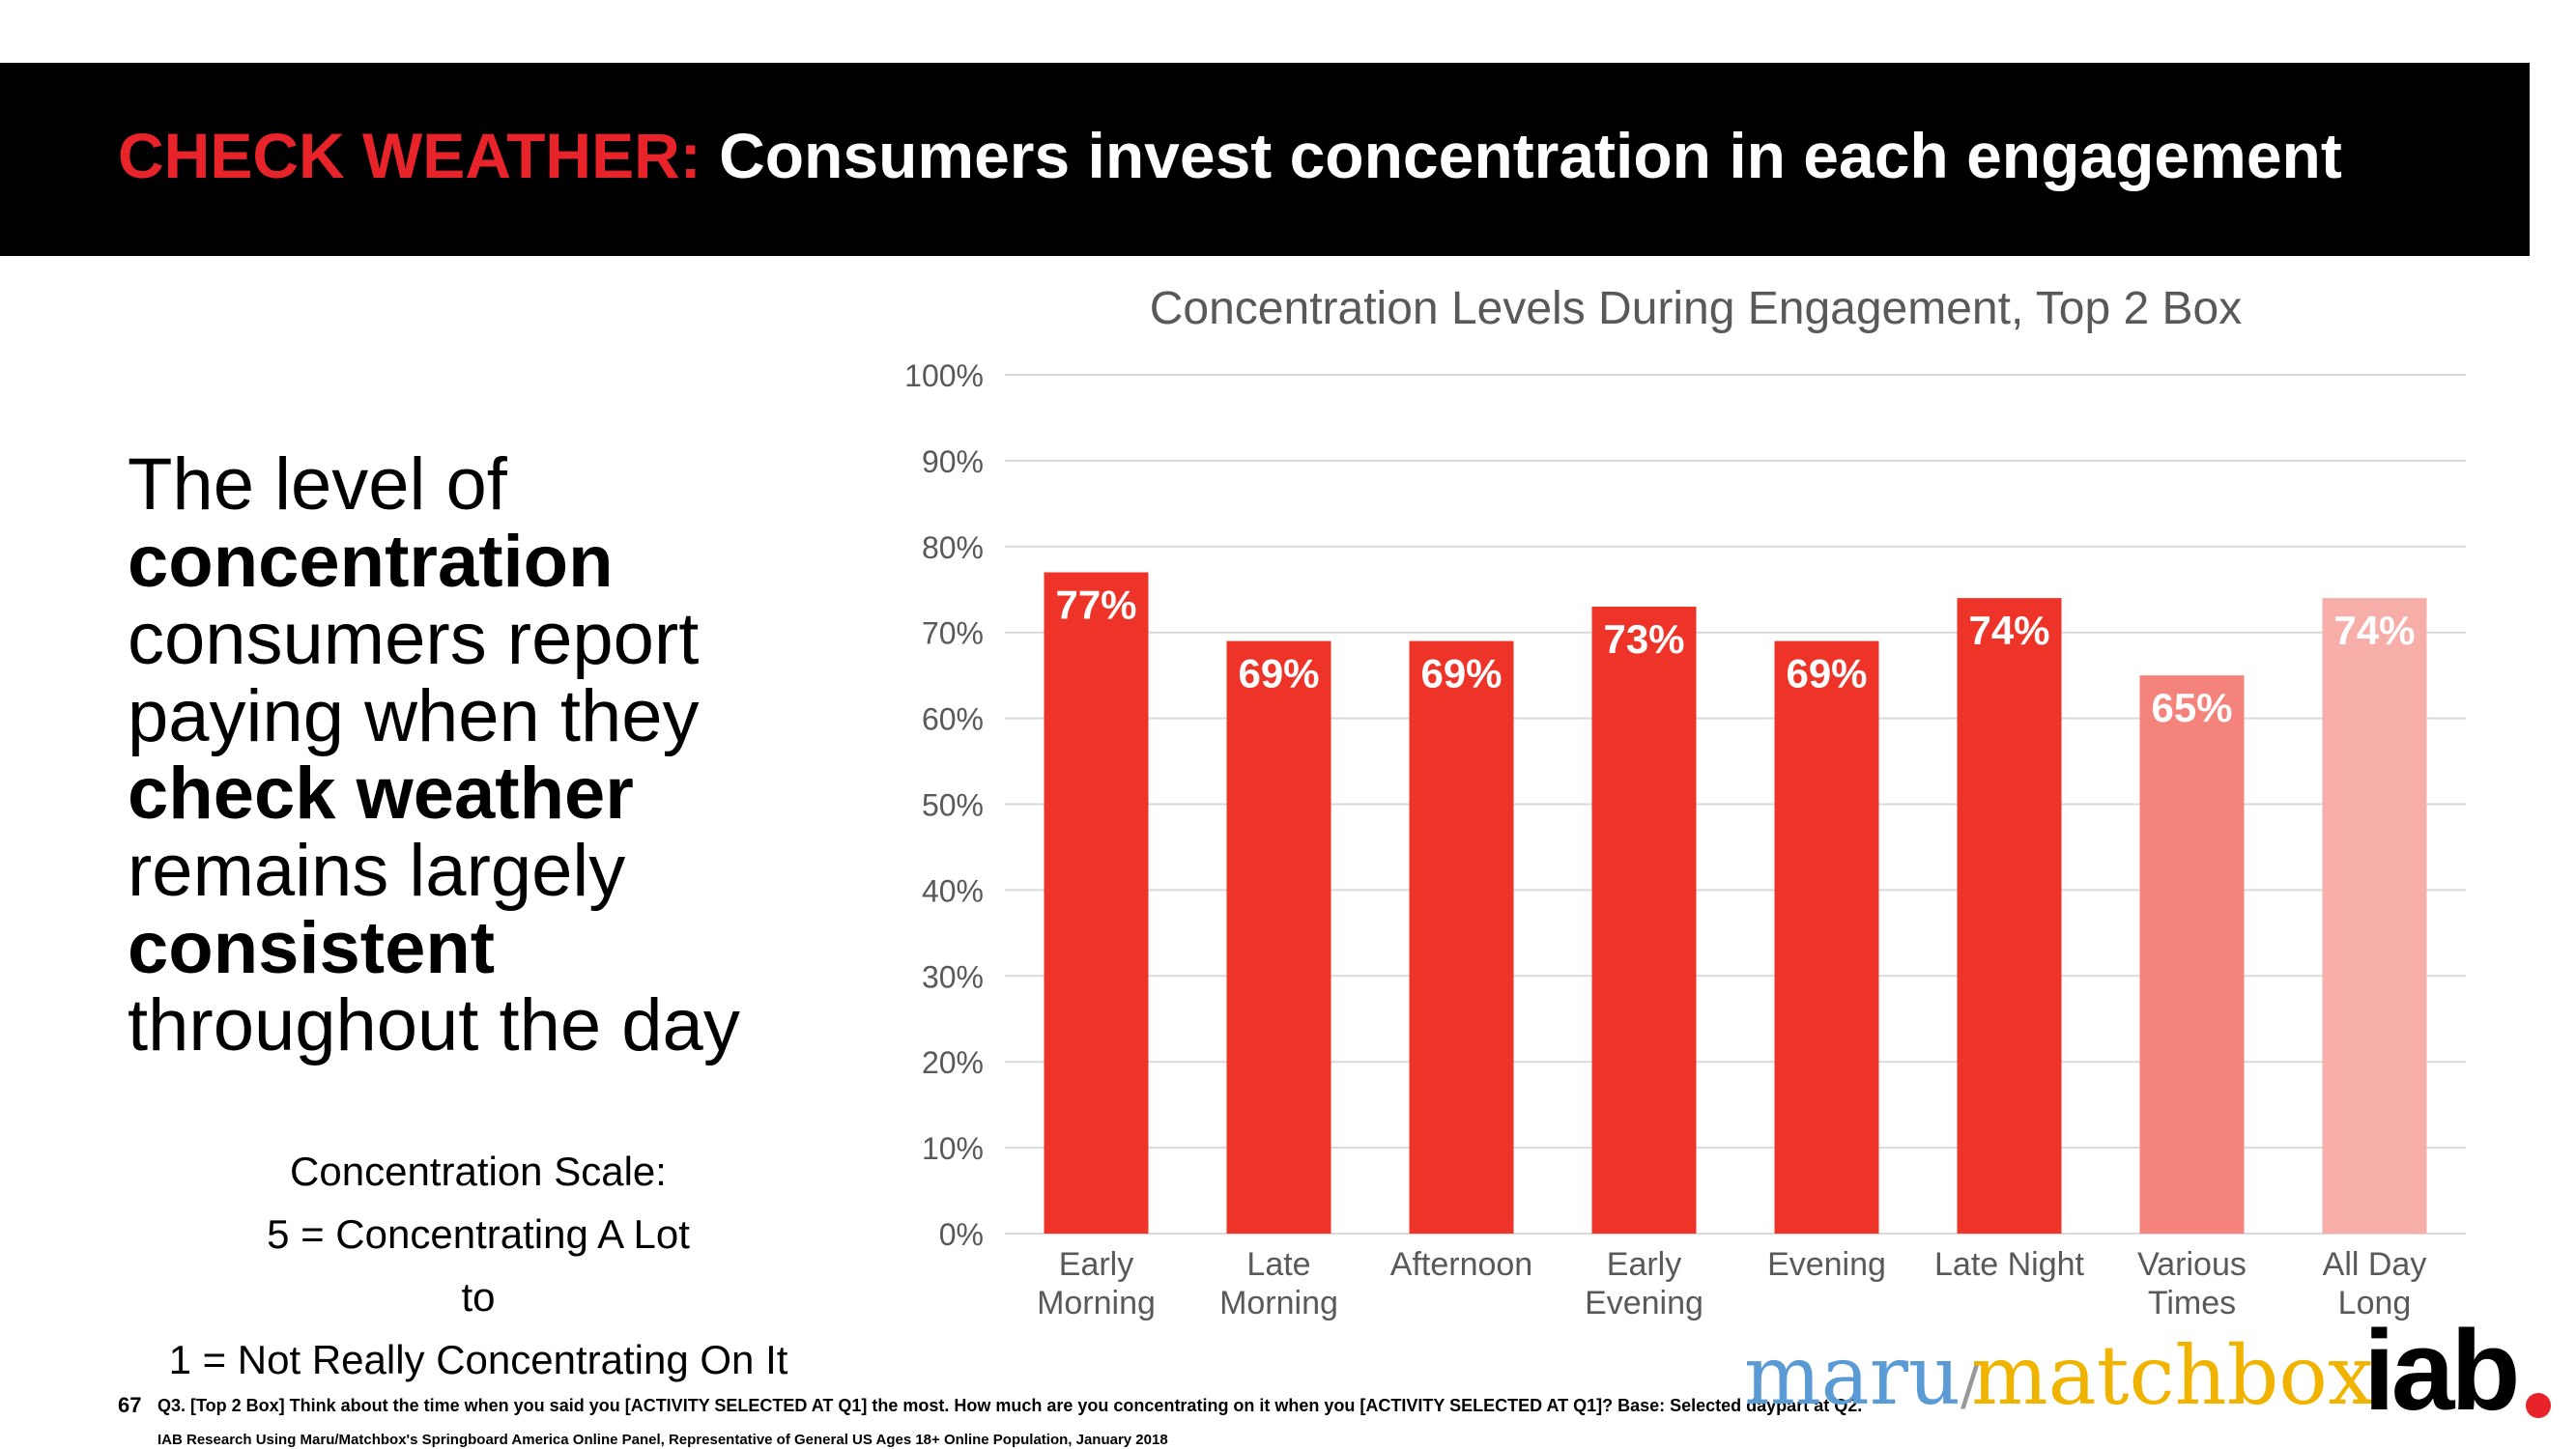  Describe the element at coordinates (953, 1062) in the screenshot. I see `y-tick-label: 20%` at that location.